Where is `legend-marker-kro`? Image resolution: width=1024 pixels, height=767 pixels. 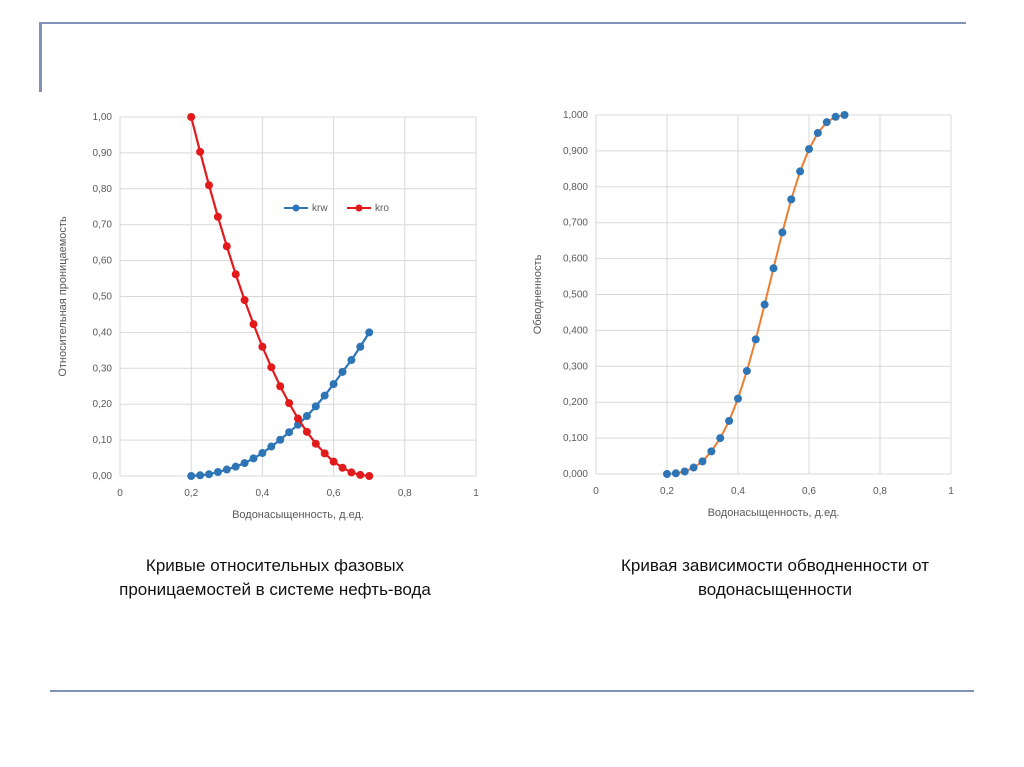
legend-marker-kro is located at coordinates (359, 208).